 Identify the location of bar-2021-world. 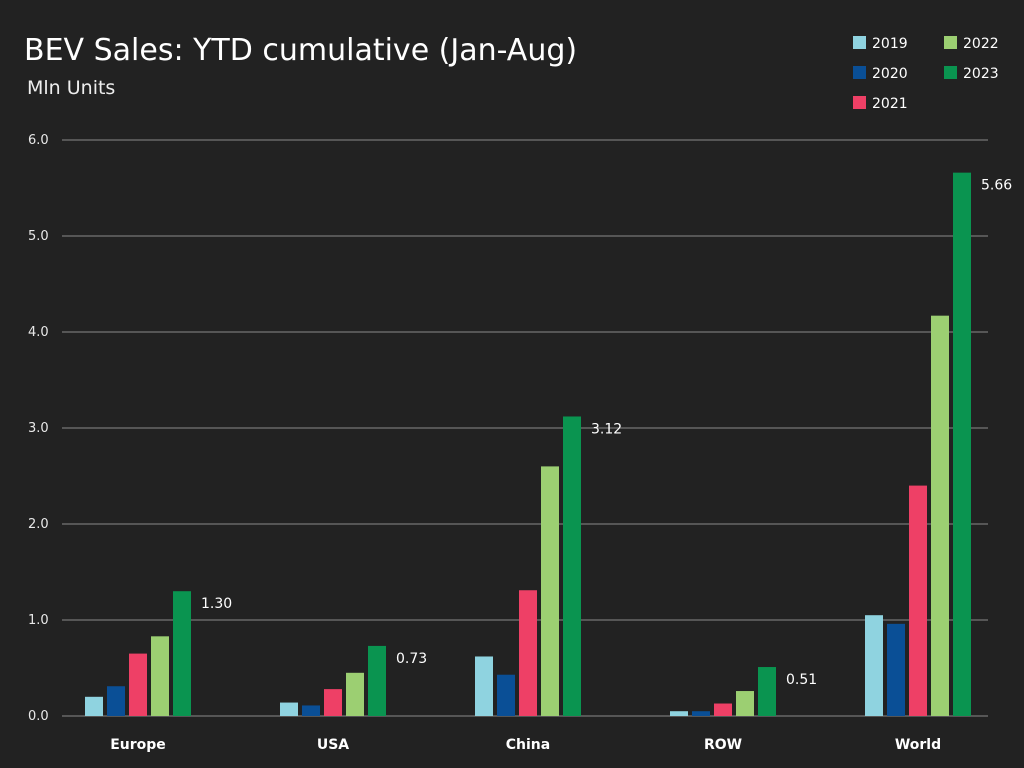
(918, 600).